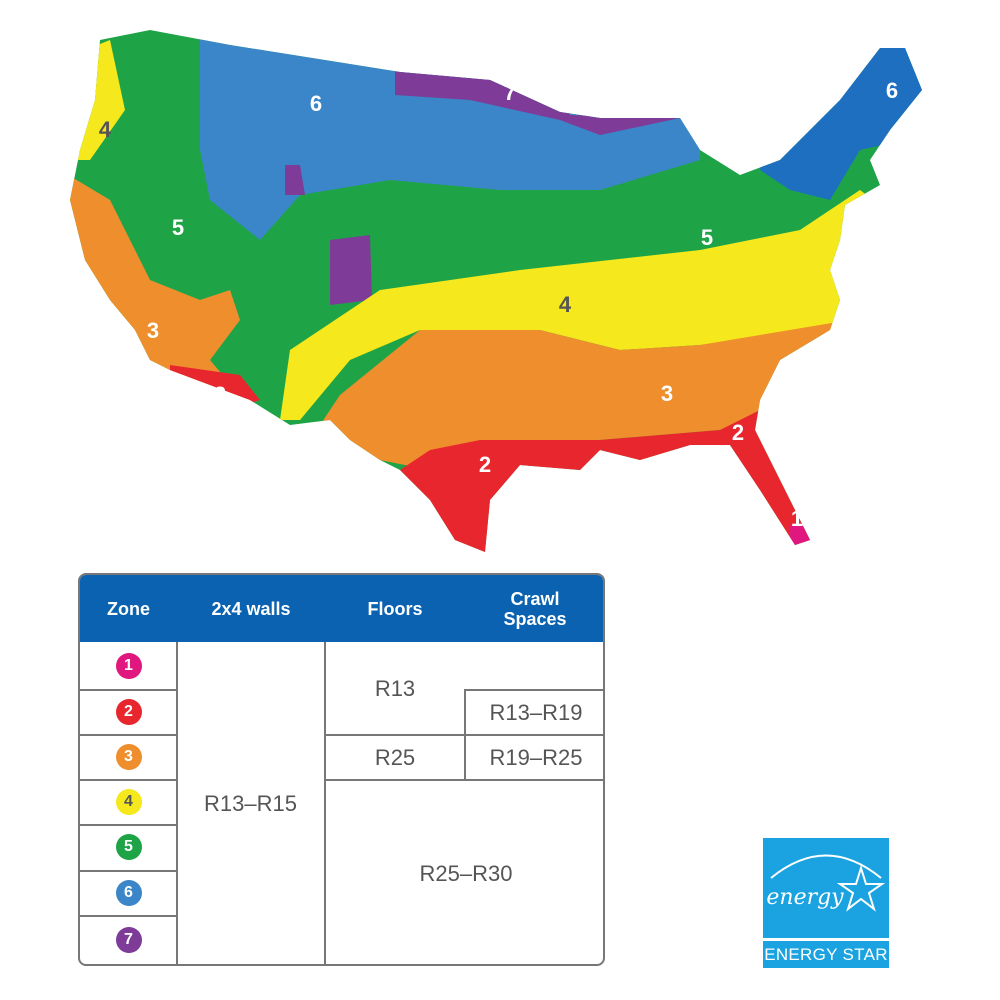 Image resolution: width=1000 pixels, height=1000 pixels. Describe the element at coordinates (395, 757) in the screenshot. I see `floors-zone-3-value: R25` at that location.